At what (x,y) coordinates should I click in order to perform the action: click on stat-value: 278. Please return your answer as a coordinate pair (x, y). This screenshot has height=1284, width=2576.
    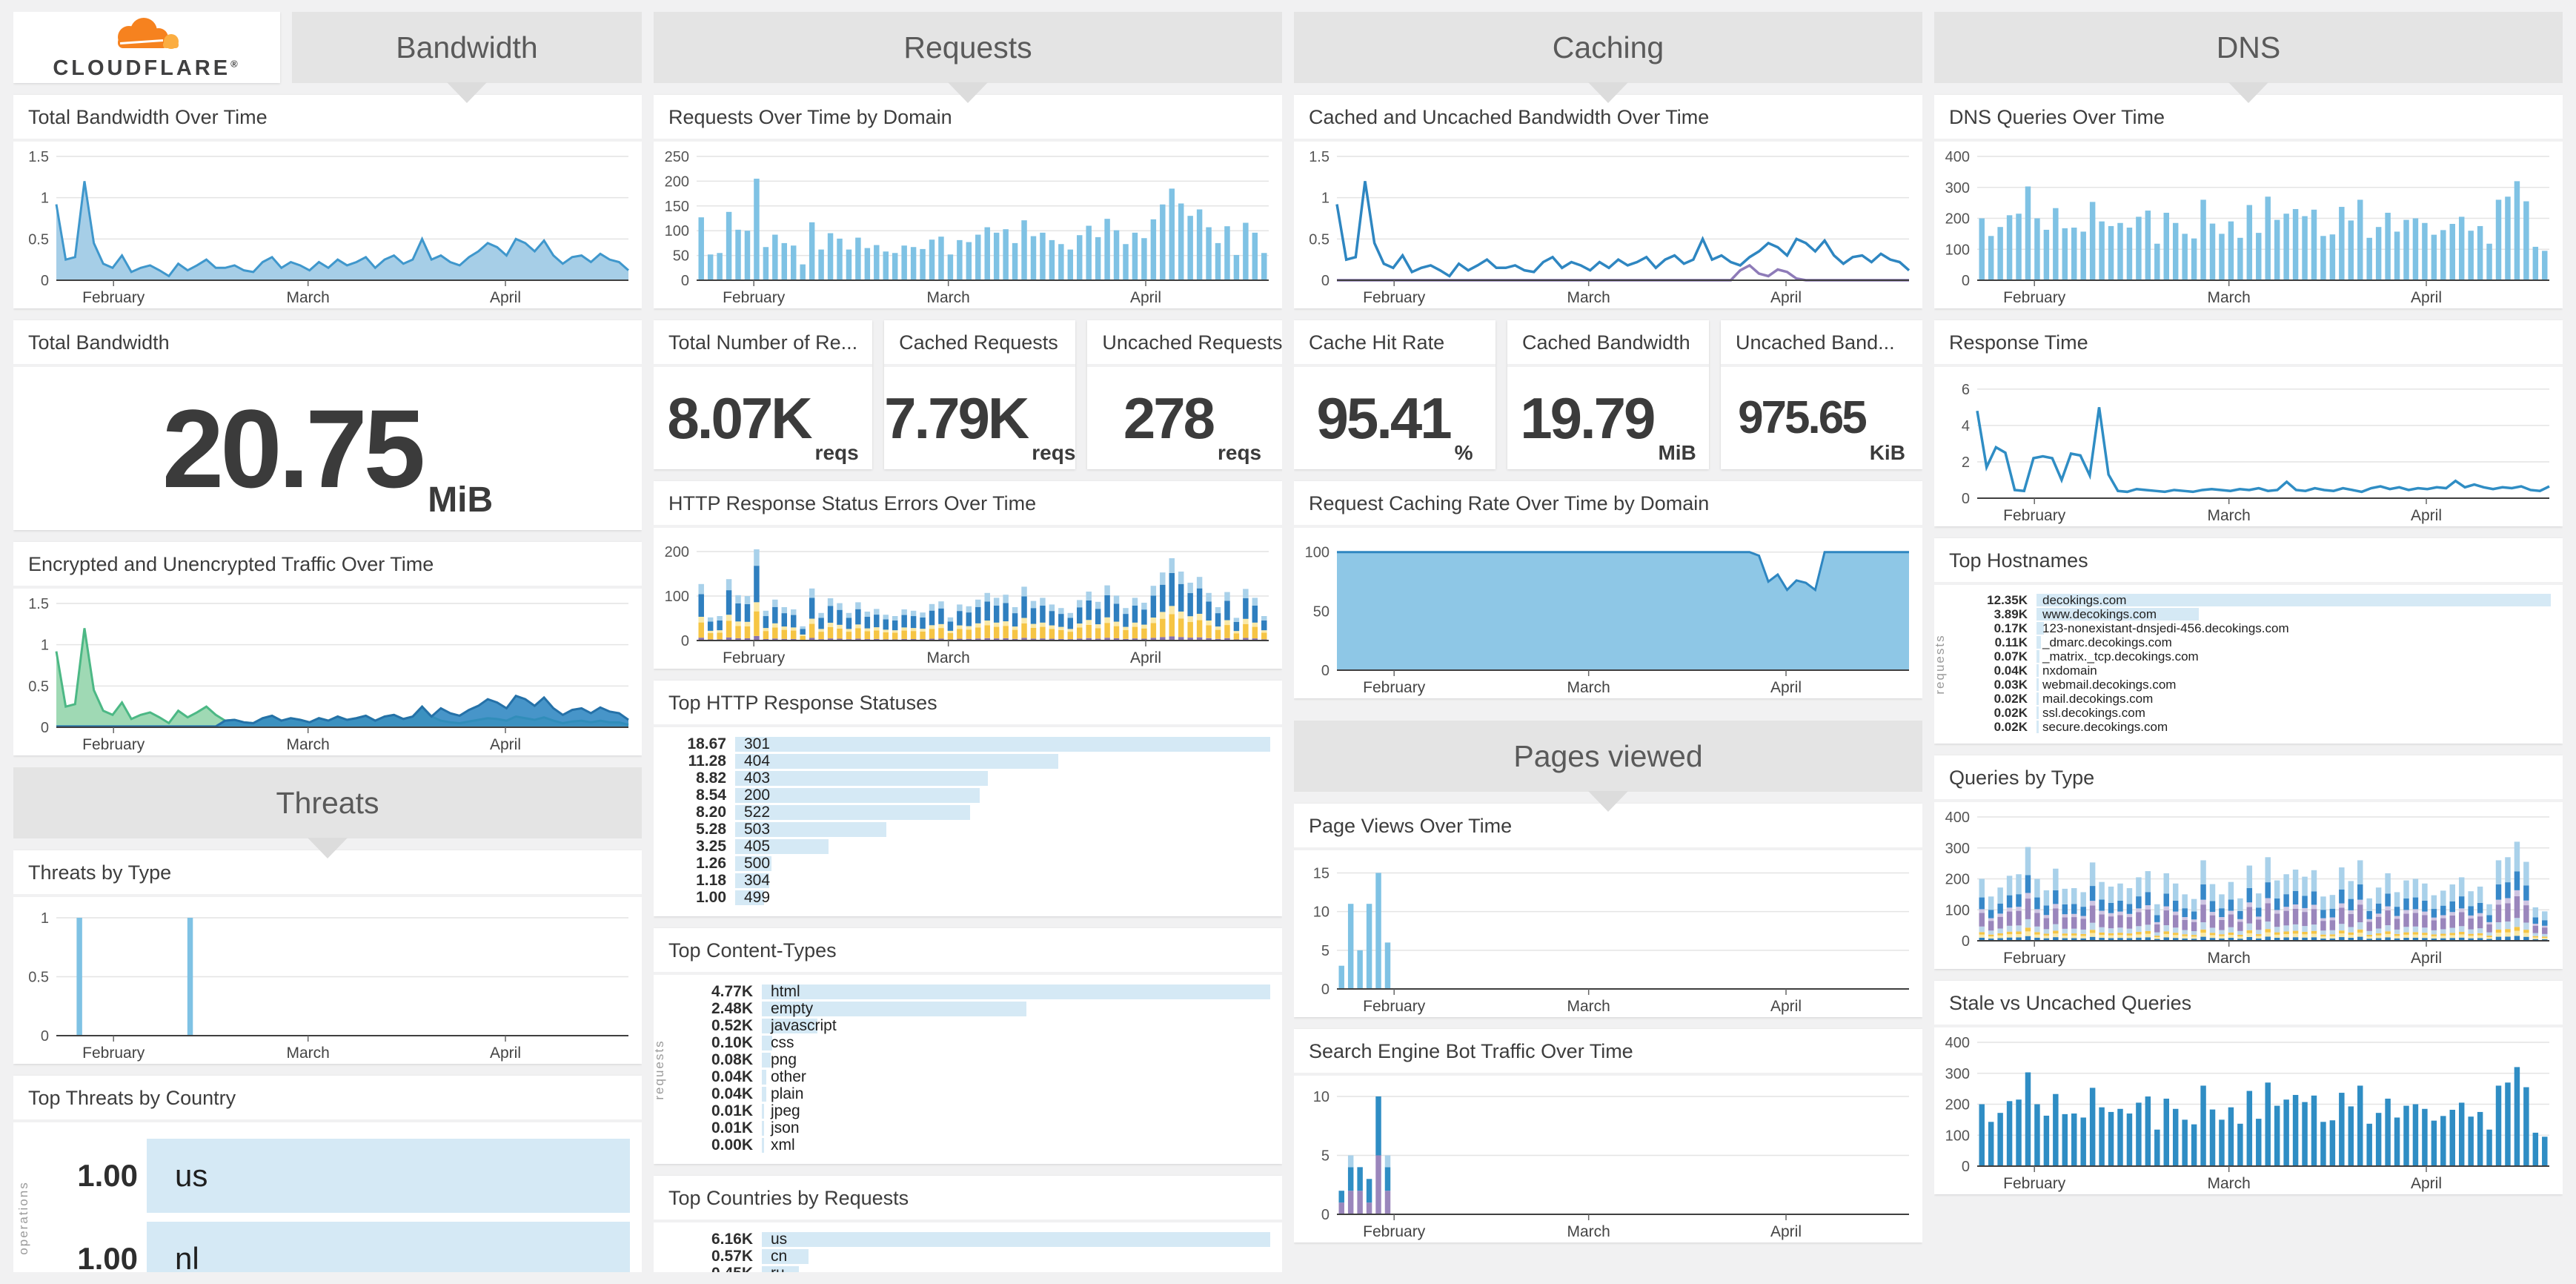
    Looking at the image, I should click on (1169, 418).